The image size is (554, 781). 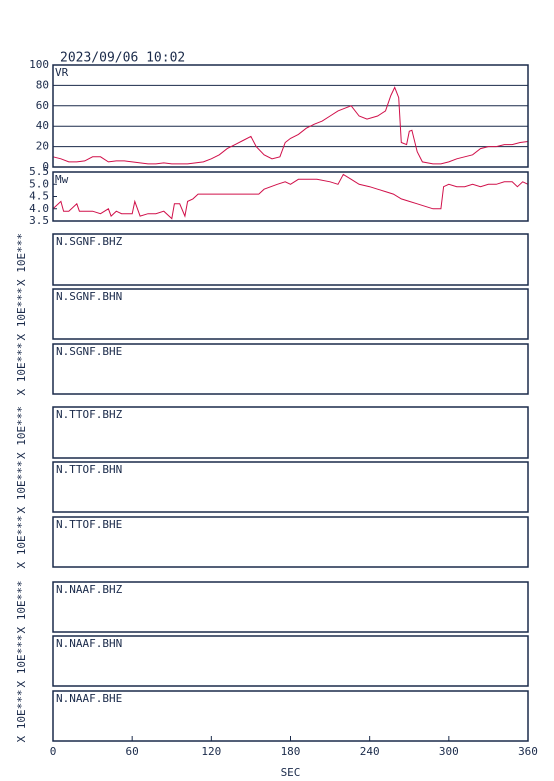 I want to click on y-tick-label: 20, so click(x=42, y=146).